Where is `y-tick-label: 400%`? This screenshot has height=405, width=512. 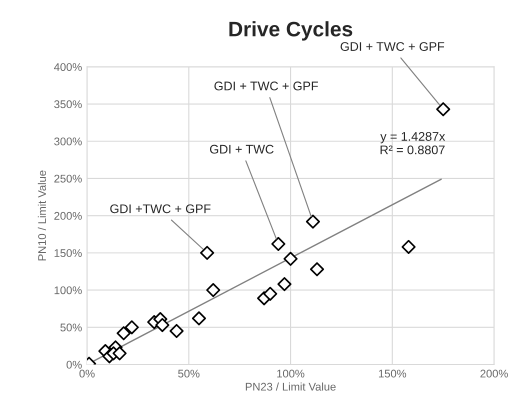
y-tick-label: 400% is located at coordinates (68, 67).